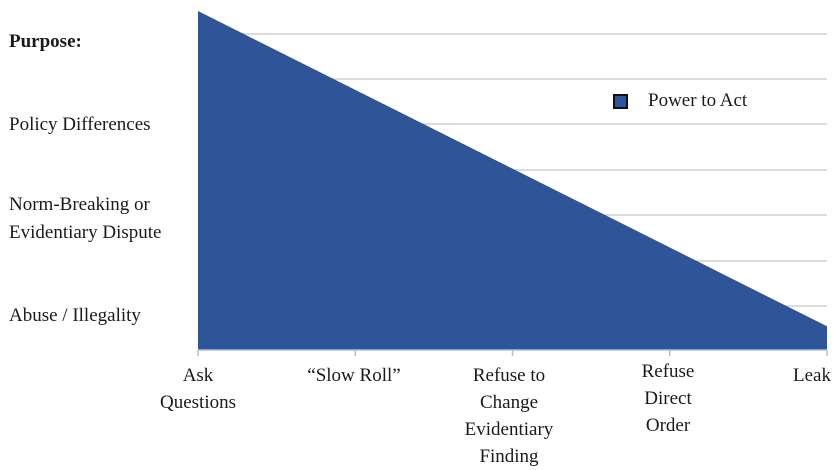 This screenshot has height=470, width=834. I want to click on x-ticks, so click(512, 353).